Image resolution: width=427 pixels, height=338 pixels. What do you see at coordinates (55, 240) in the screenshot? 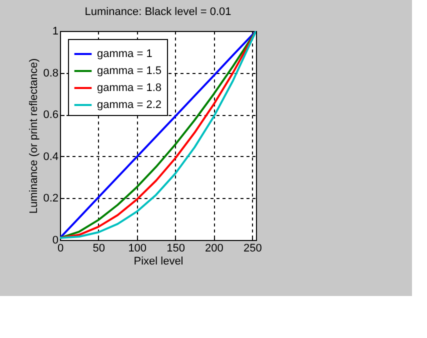
I see `y-tick-label: 0` at bounding box center [55, 240].